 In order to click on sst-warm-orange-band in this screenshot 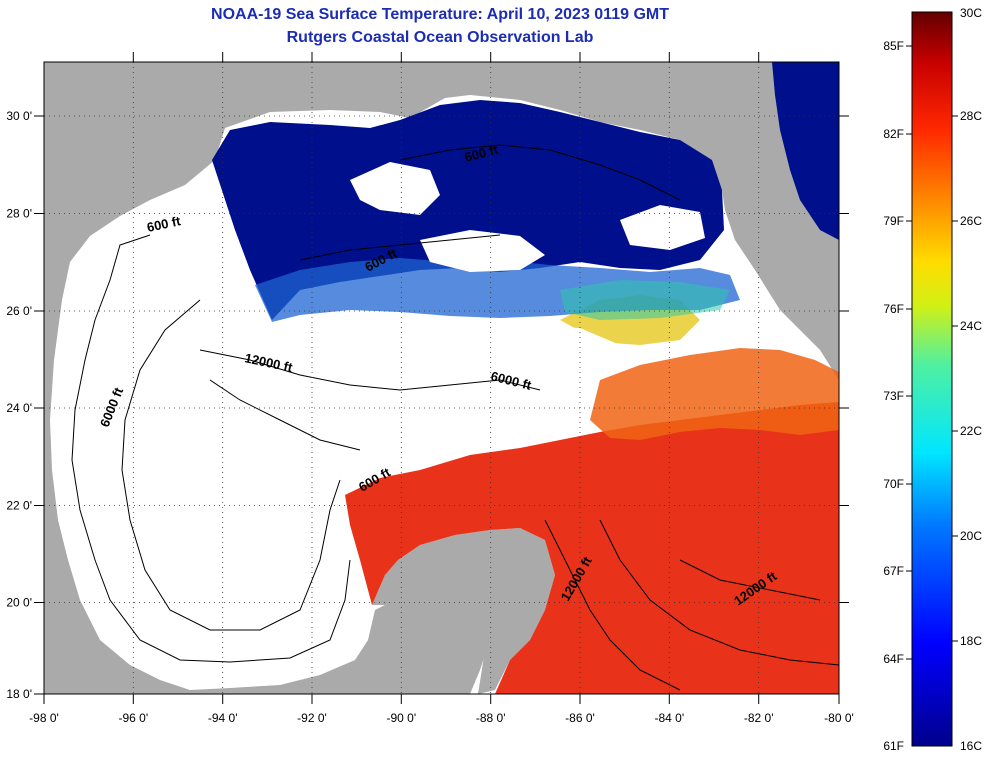, I will do `click(714, 394)`.